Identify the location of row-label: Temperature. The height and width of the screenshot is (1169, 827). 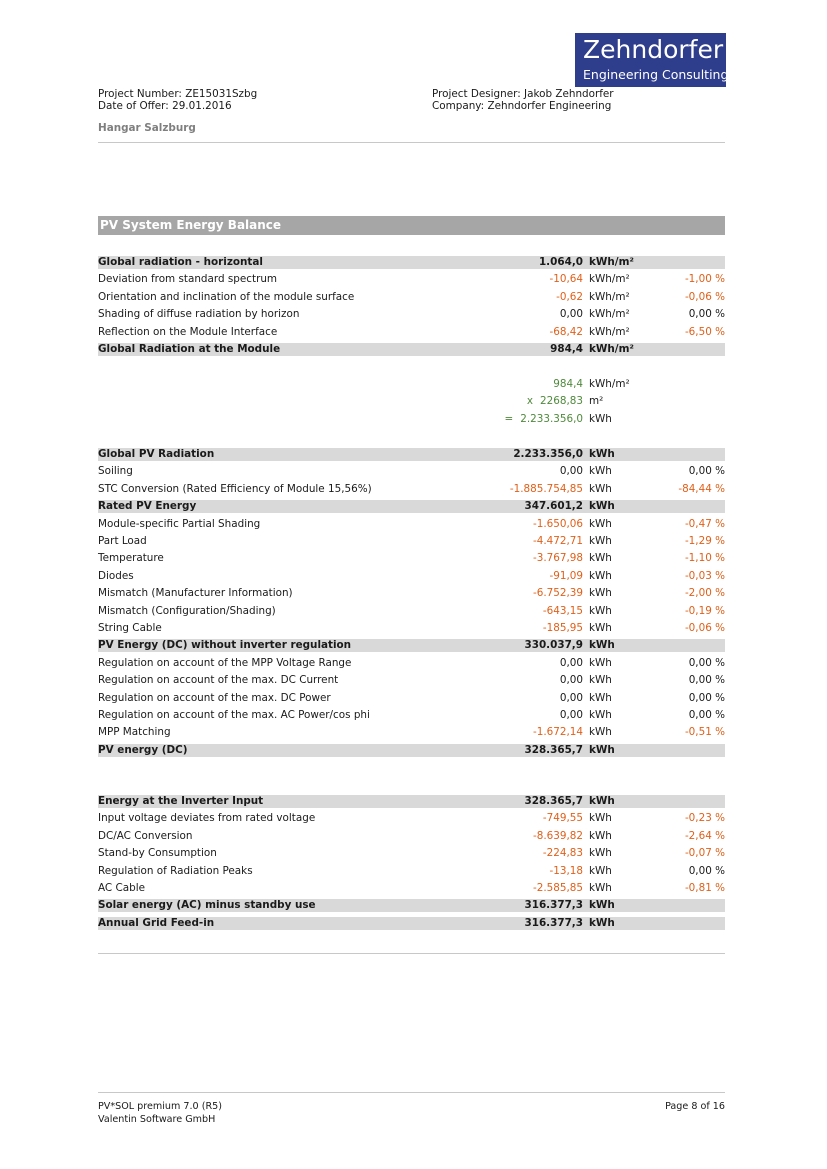
(131, 558).